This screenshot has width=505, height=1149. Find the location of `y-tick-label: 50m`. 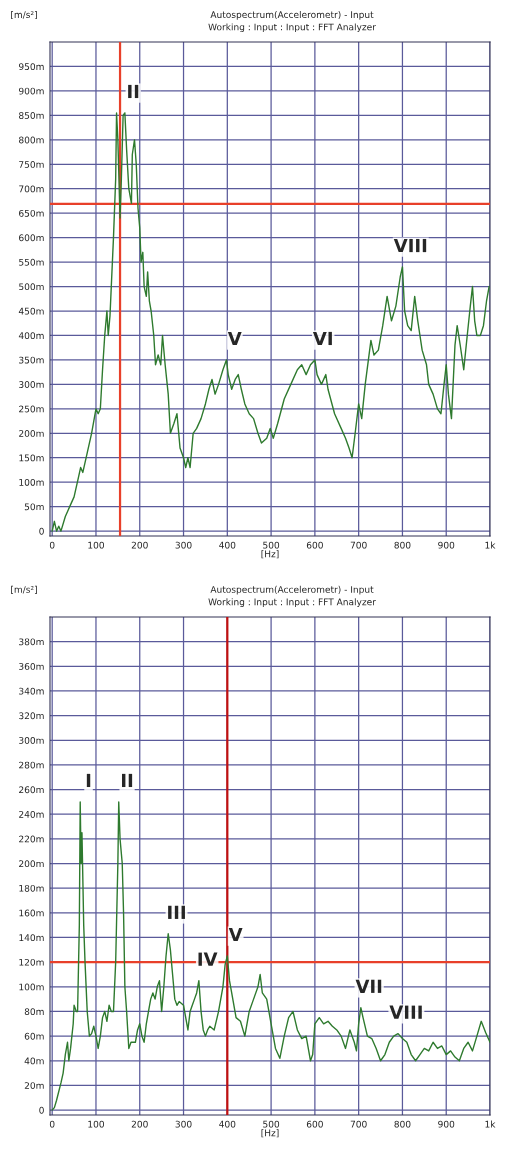

y-tick-label: 50m is located at coordinates (34, 507).